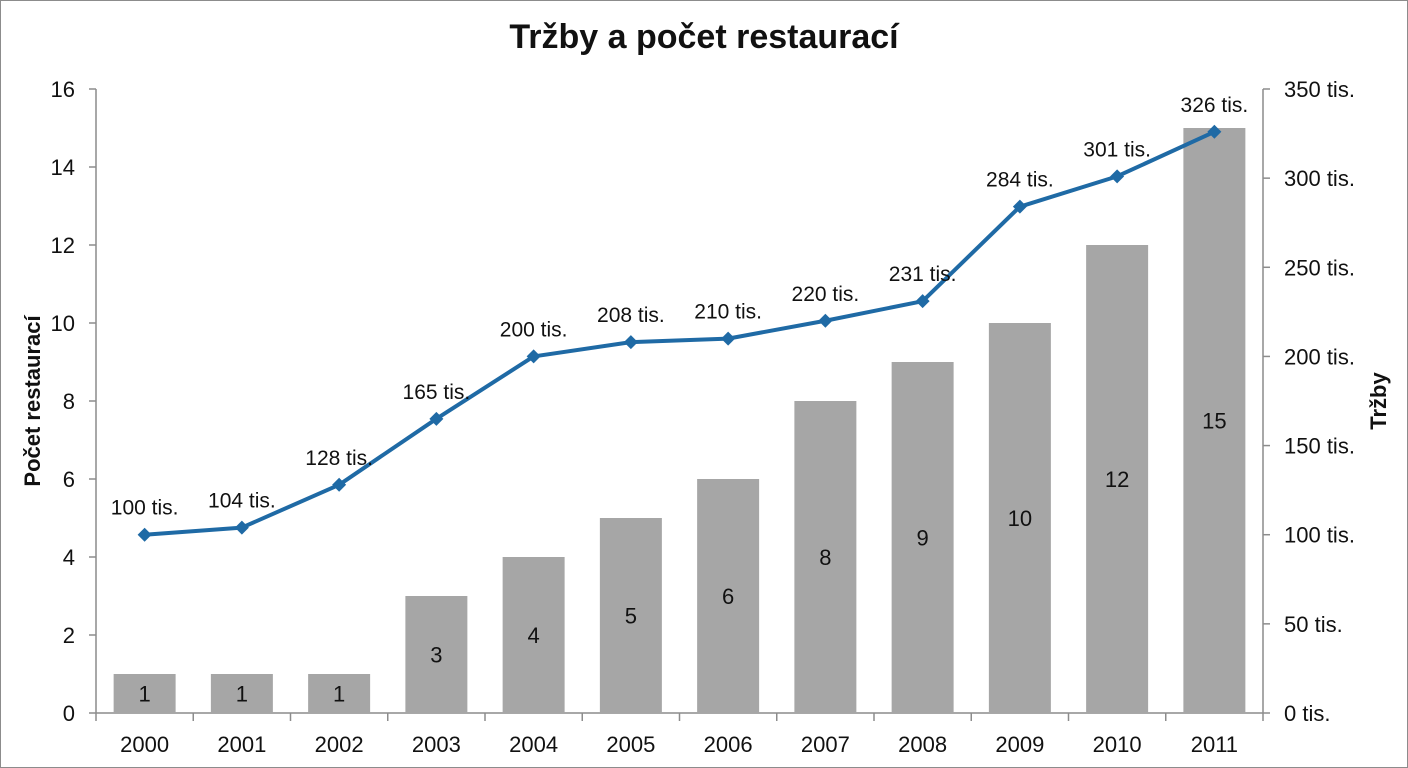 The height and width of the screenshot is (768, 1408). What do you see at coordinates (32, 401) in the screenshot?
I see `left-axis-title: Počet restaurací` at bounding box center [32, 401].